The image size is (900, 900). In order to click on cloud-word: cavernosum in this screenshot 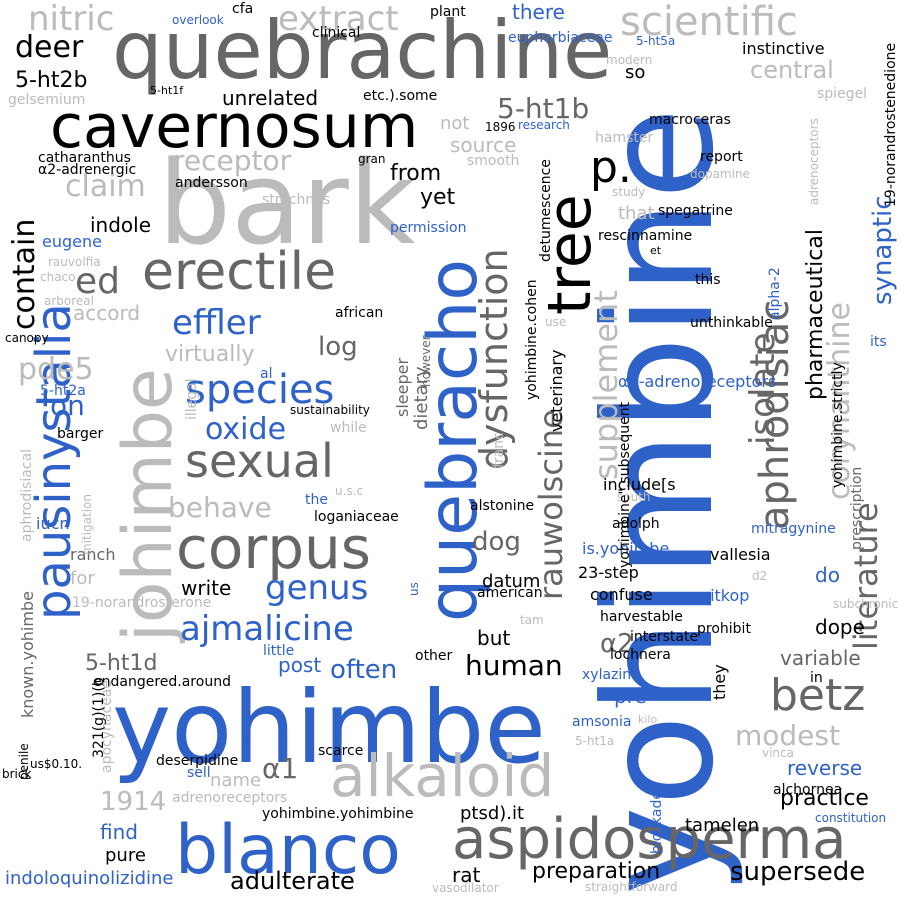, I will do `click(234, 127)`.